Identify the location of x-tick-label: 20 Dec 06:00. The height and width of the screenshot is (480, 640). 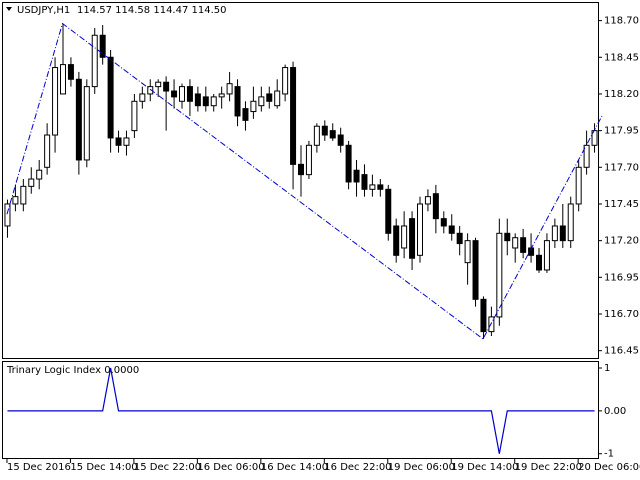
(609, 467).